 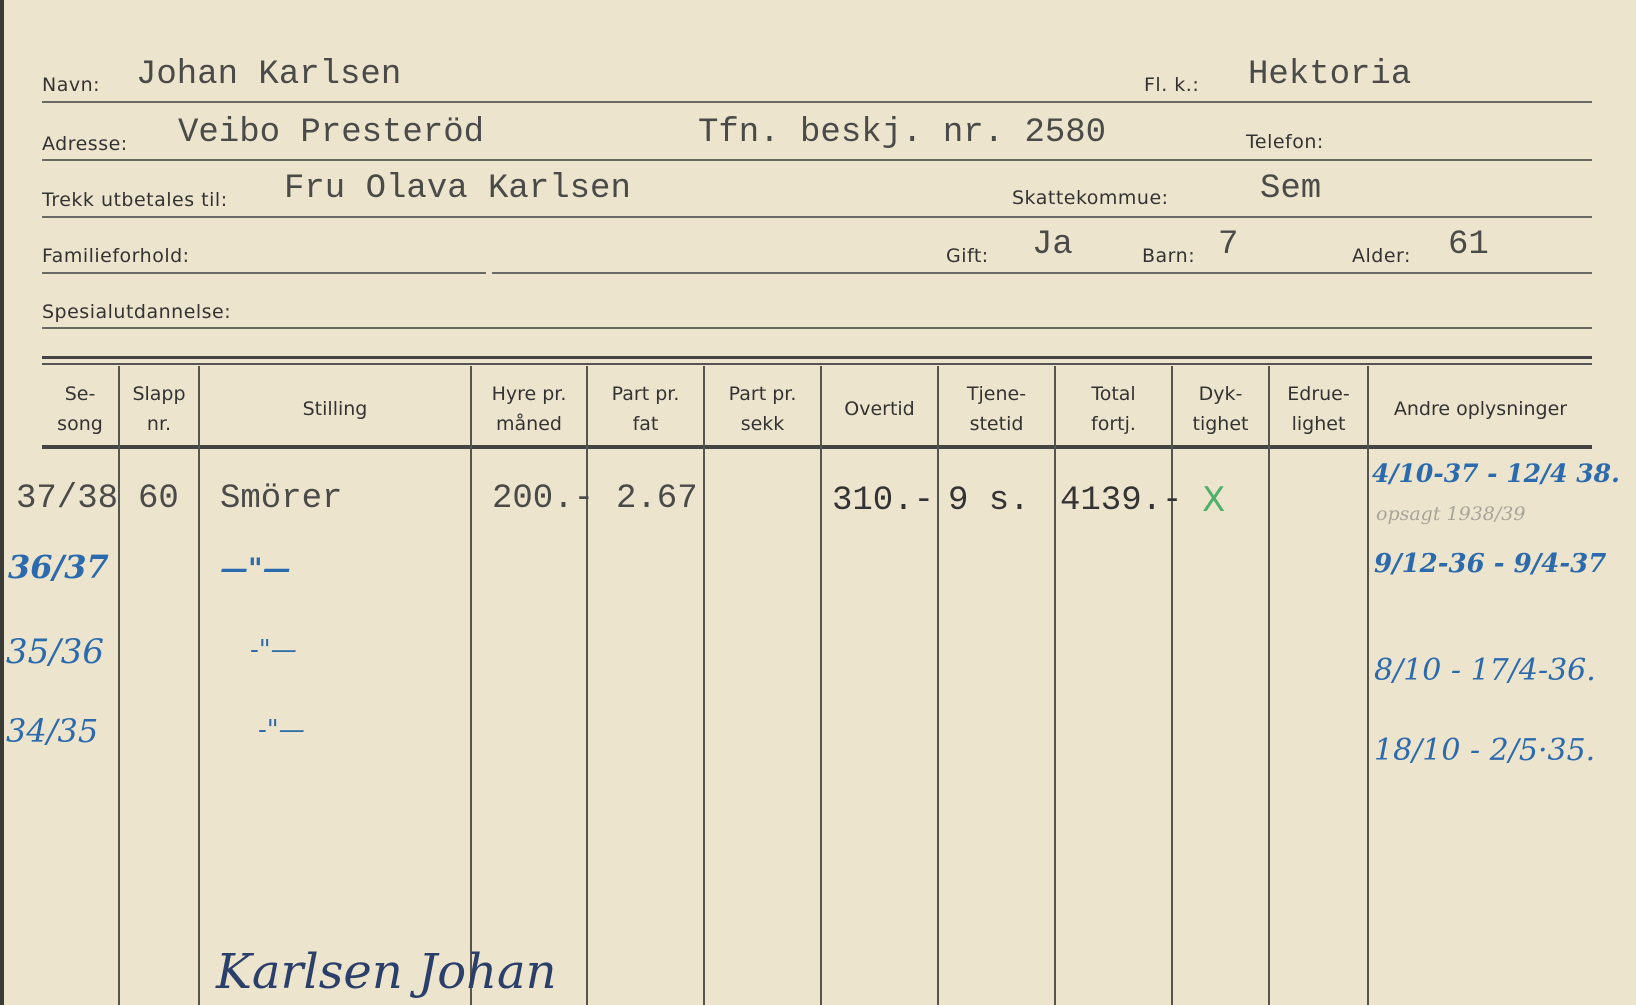 I want to click on hw-stilling-1: —"—, so click(x=255, y=568).